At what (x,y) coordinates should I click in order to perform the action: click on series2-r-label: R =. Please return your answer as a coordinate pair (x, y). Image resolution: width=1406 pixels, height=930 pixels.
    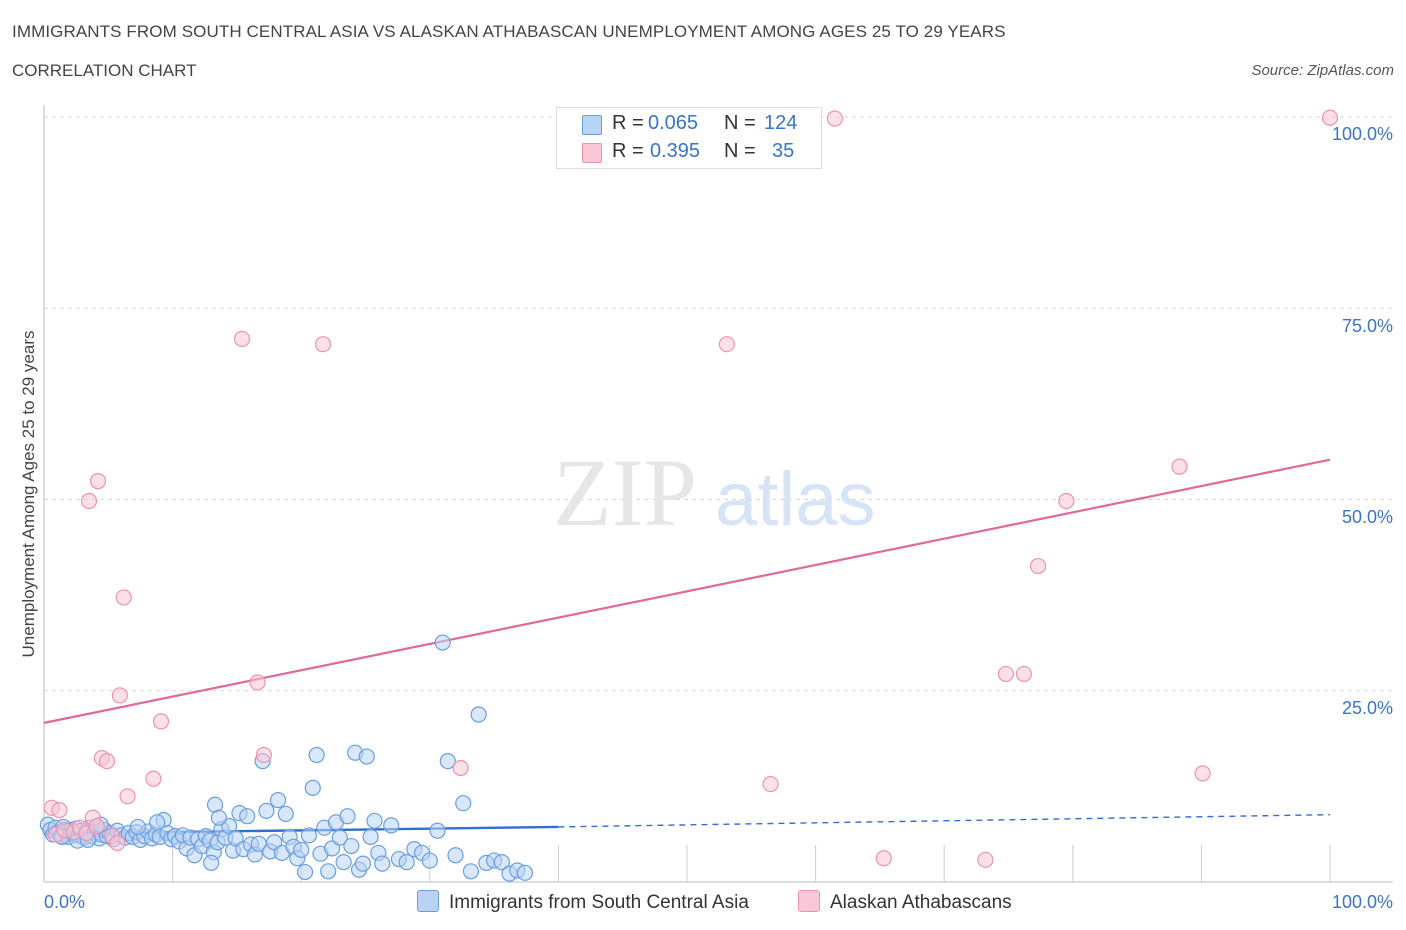
    Looking at the image, I should click on (628, 151).